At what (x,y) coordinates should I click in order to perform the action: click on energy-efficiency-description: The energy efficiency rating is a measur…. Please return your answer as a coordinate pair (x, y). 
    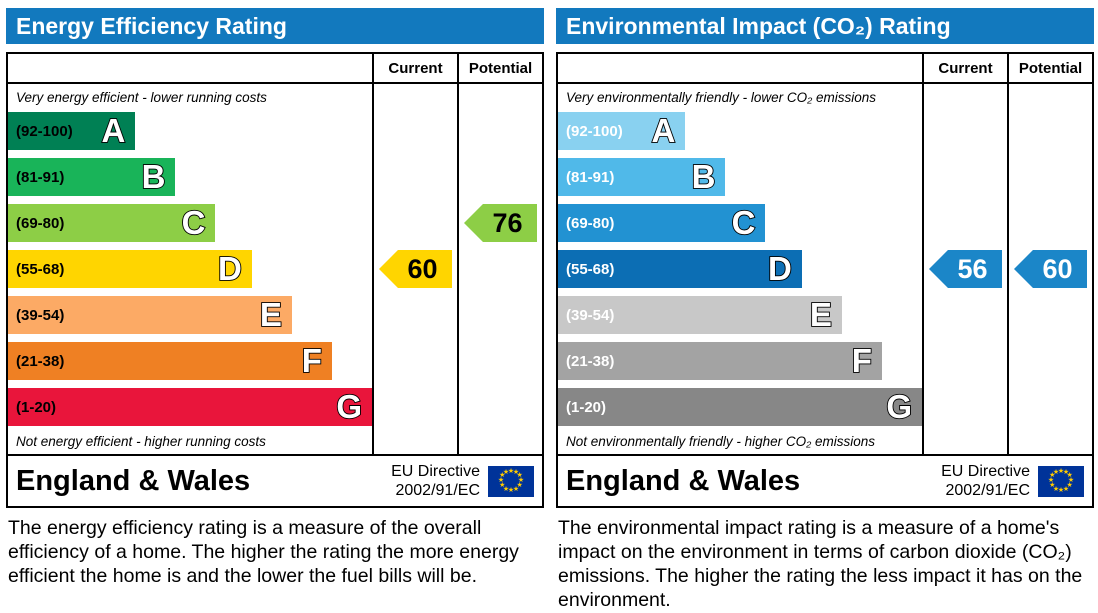
    Looking at the image, I should click on (263, 552).